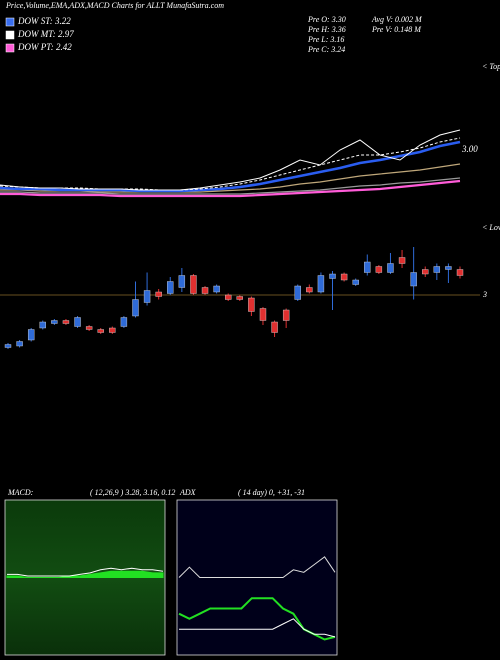 This screenshot has width=500, height=660. I want to click on adx-title: ADX, so click(188, 492).